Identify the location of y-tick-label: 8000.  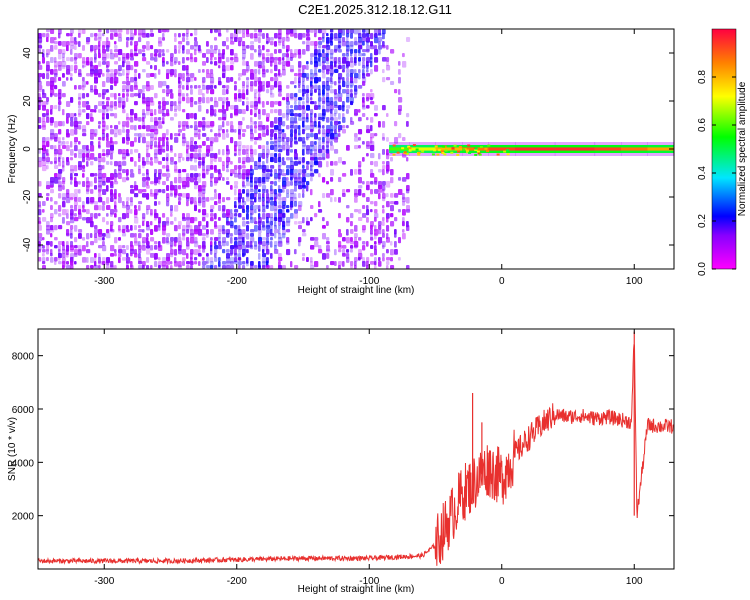
(23, 357).